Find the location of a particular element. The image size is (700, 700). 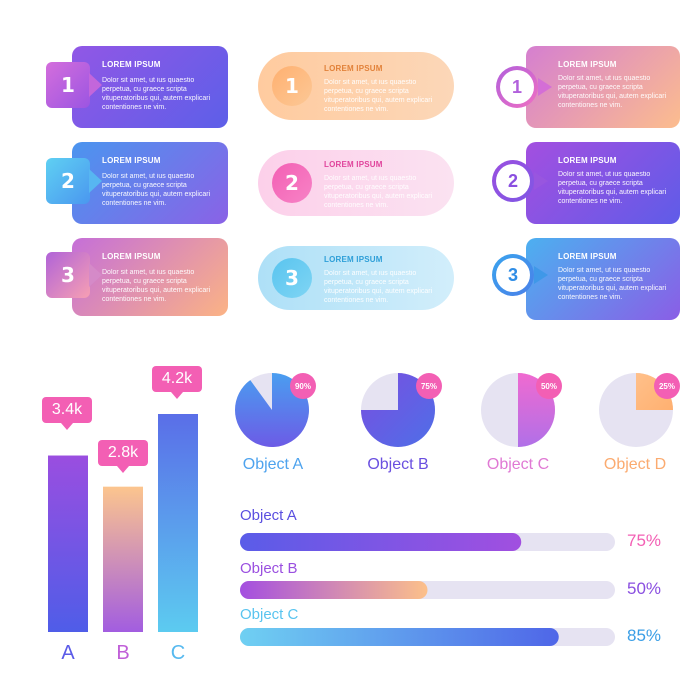

hbar-value-object-c: 85% is located at coordinates (644, 635).